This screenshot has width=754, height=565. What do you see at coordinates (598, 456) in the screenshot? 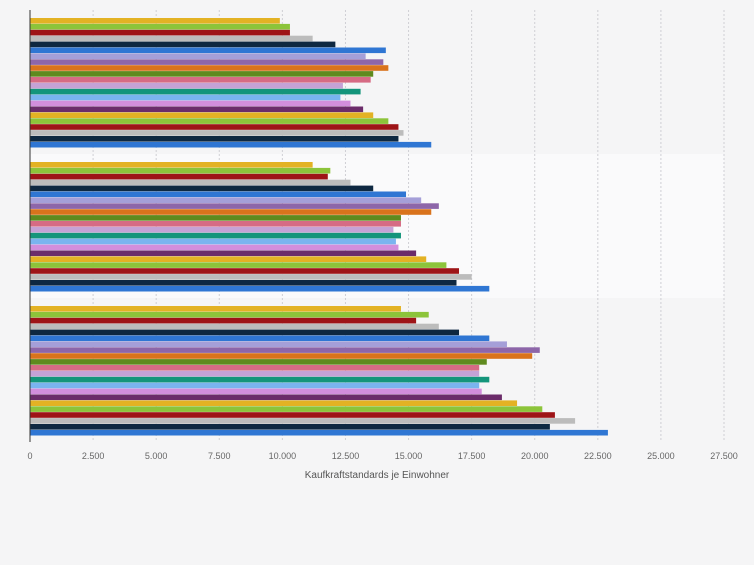
I see `x-tick-label: 22.500` at bounding box center [598, 456].